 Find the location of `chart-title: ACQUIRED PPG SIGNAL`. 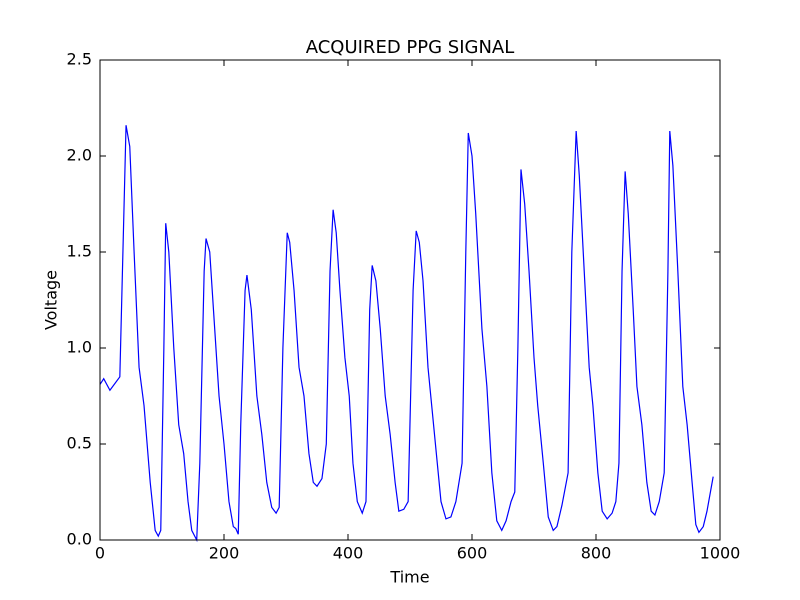

chart-title: ACQUIRED PPG SIGNAL is located at coordinates (410, 47).